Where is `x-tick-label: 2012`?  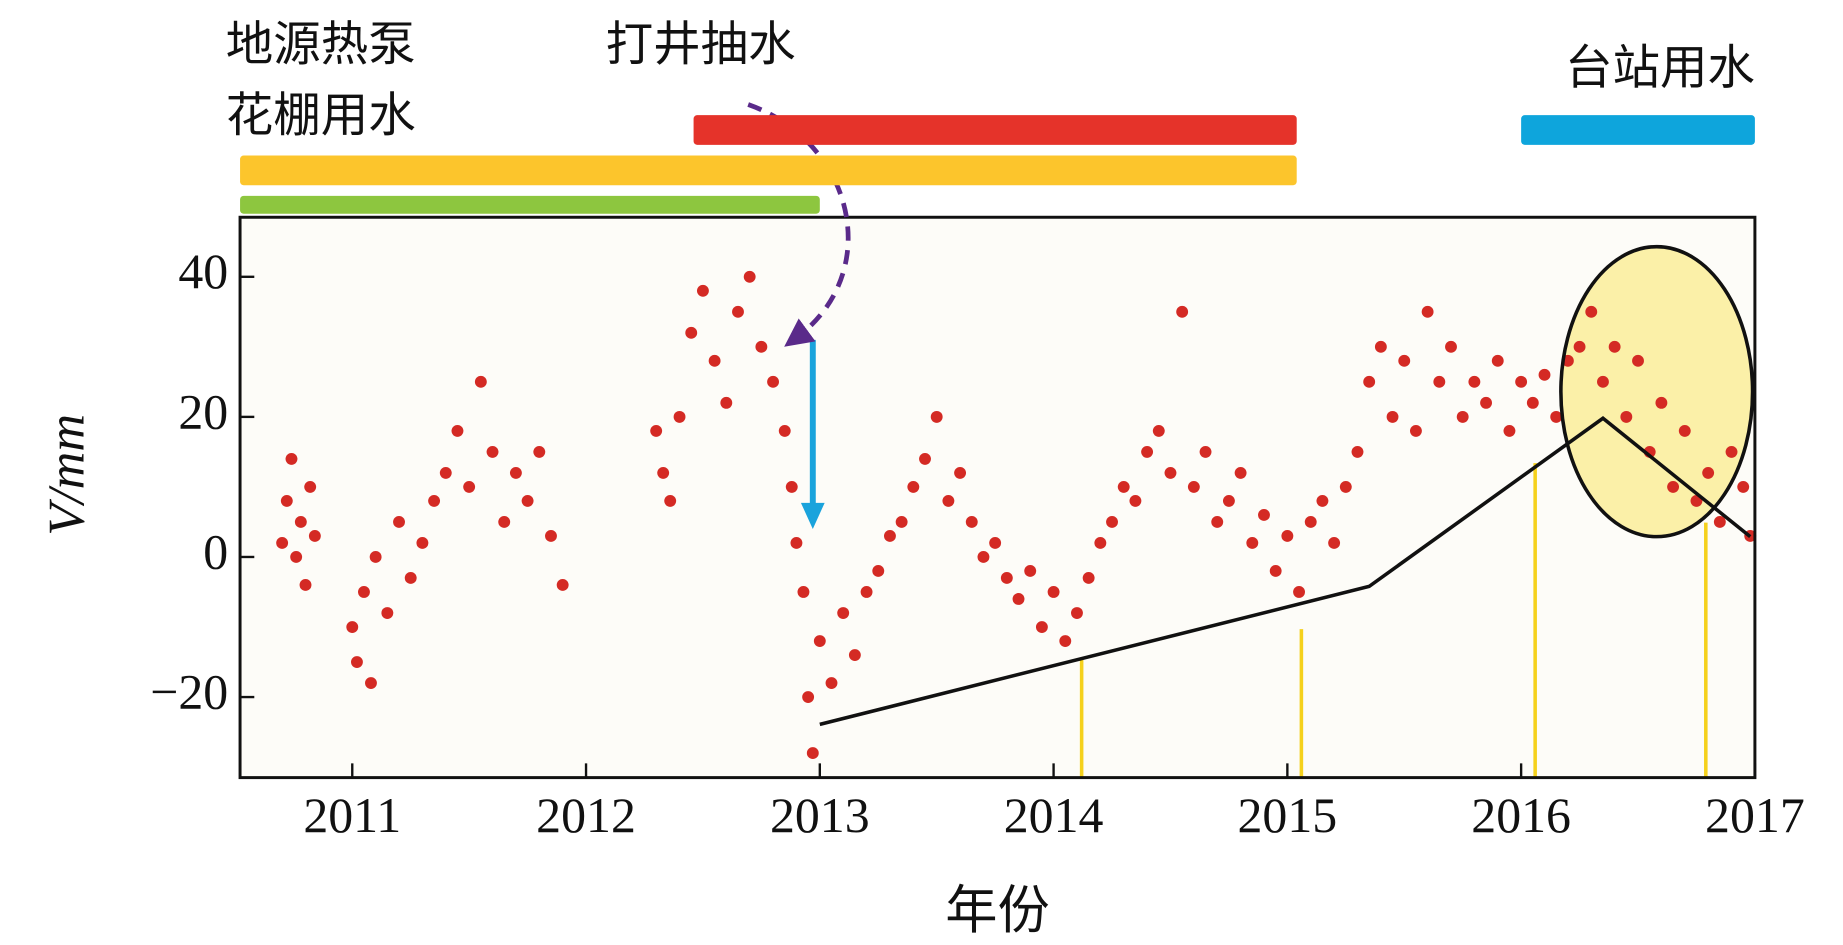 x-tick-label: 2012 is located at coordinates (586, 815).